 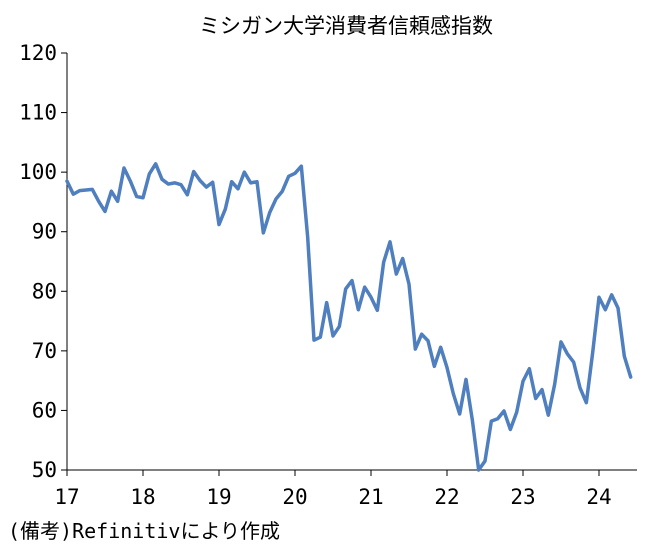 What do you see at coordinates (346, 26) in the screenshot?
I see `chart-title: ミシガン大学消費者信頼感指数` at bounding box center [346, 26].